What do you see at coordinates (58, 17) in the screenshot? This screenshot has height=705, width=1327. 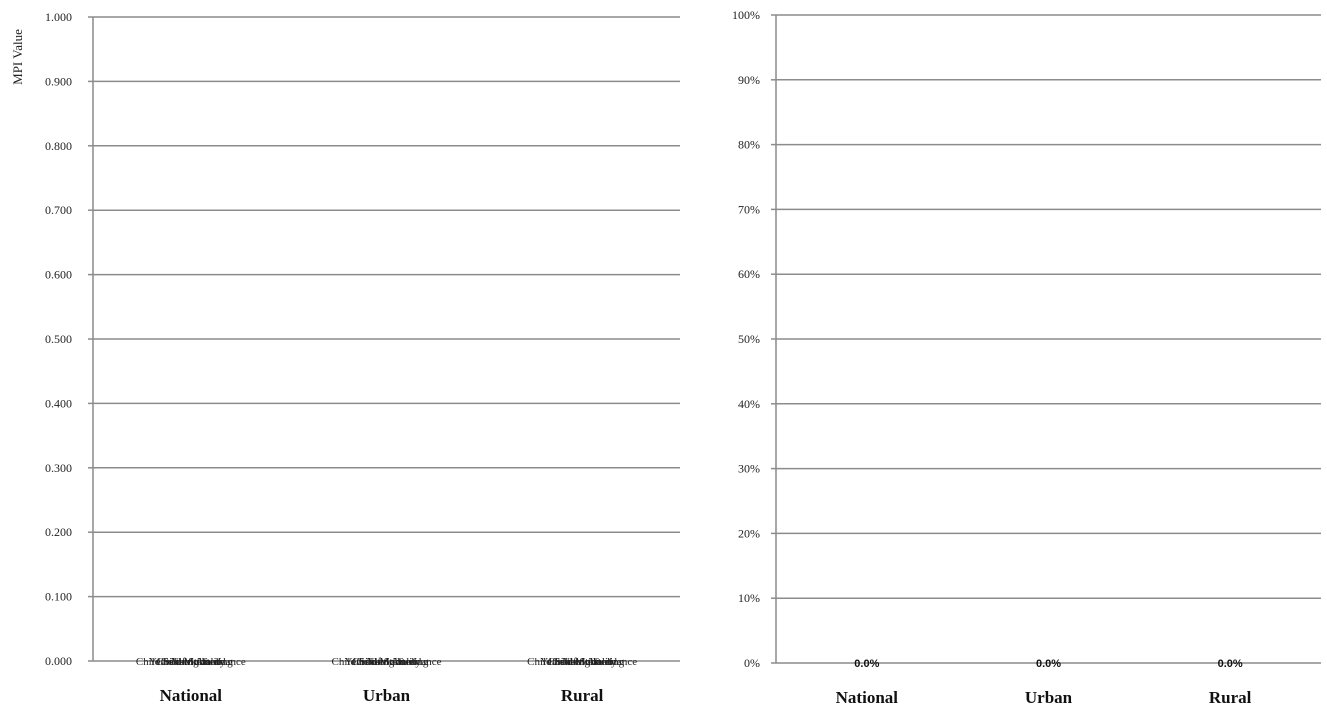 I see `y-tick-label: 1.000` at bounding box center [58, 17].